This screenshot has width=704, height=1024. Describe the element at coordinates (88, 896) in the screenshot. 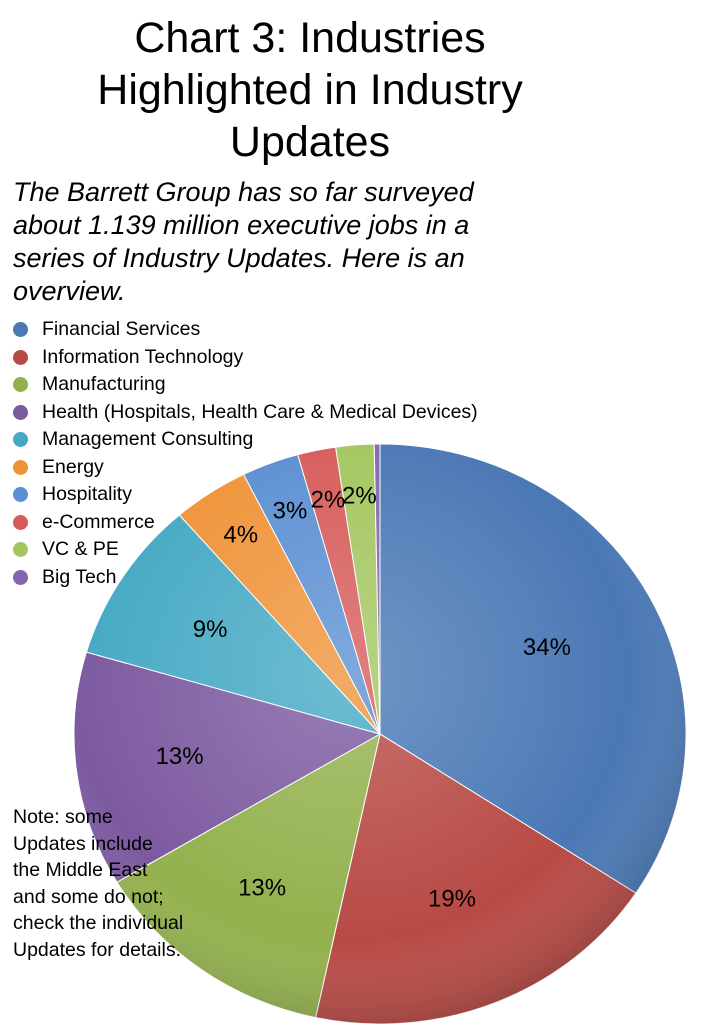

I see `footnote-line: and some do not;` at that location.